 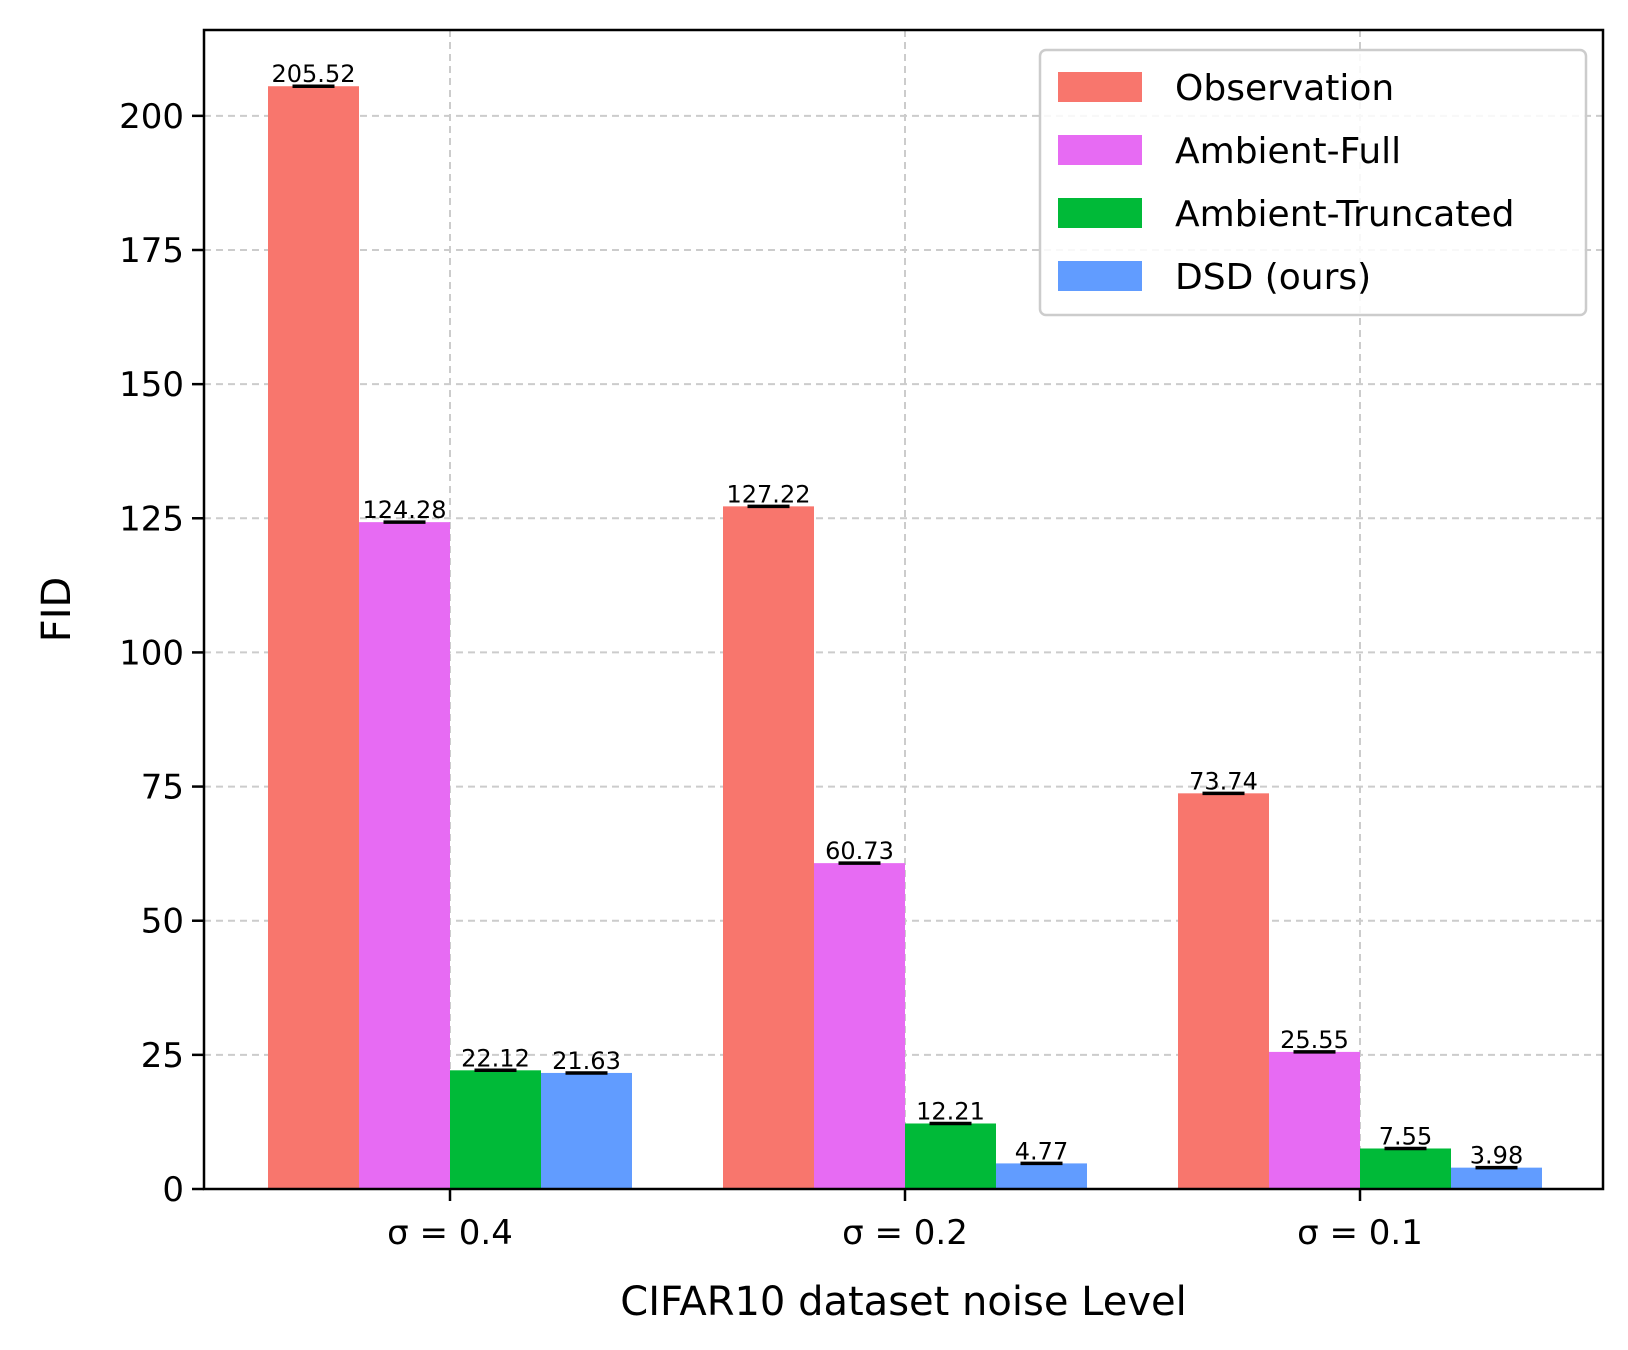 I want to click on bar-value-label: 73.74, so click(x=1223, y=781).